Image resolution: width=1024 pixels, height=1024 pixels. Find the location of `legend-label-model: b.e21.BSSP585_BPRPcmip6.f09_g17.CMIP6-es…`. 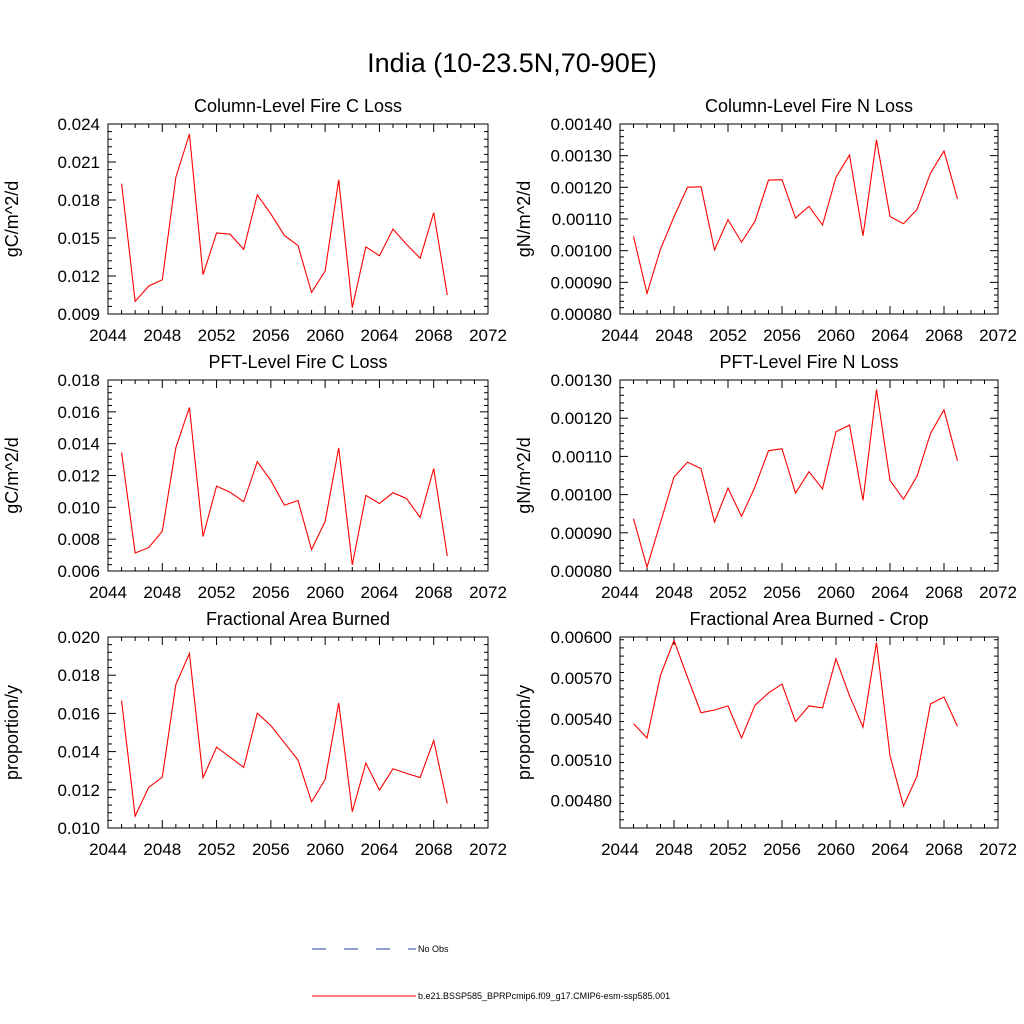

legend-label-model: b.e21.BSSP585_BPRPcmip6.f09_g17.CMIP6-es… is located at coordinates (544, 996).